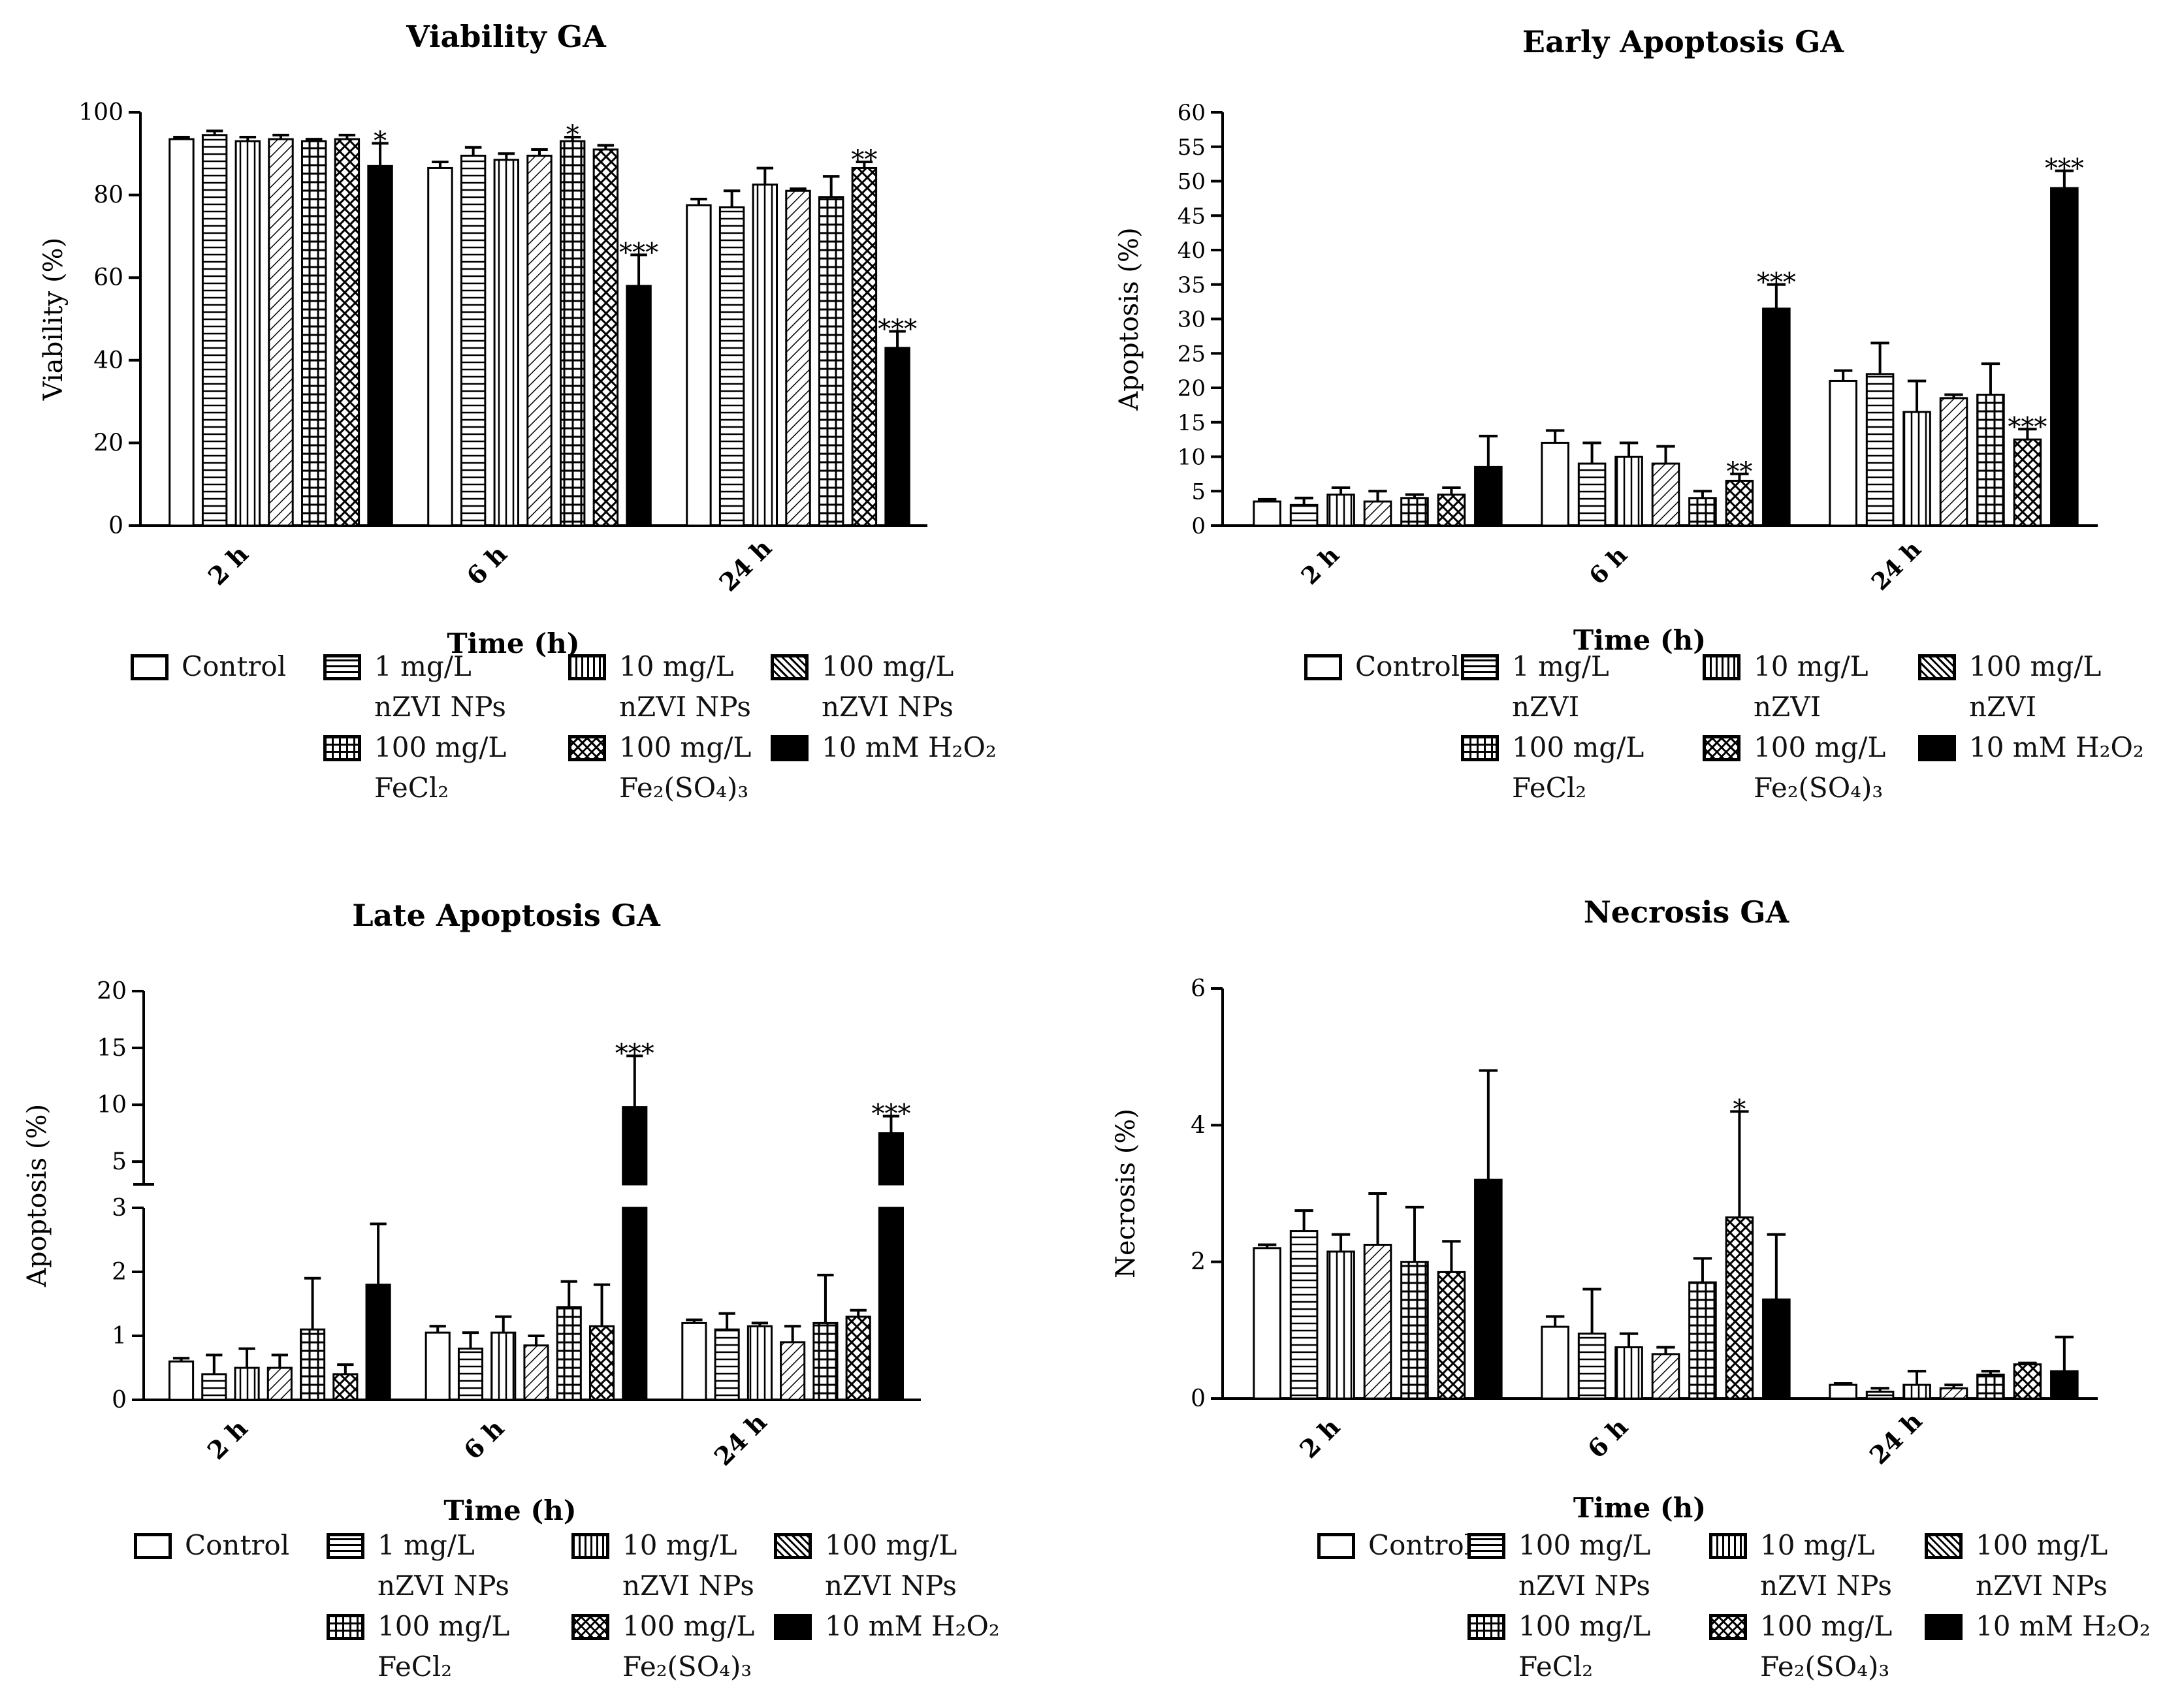 This screenshot has width=2165, height=1708. Describe the element at coordinates (1684, 41) in the screenshot. I see `chart-title: Early Apoptosis GA` at that location.